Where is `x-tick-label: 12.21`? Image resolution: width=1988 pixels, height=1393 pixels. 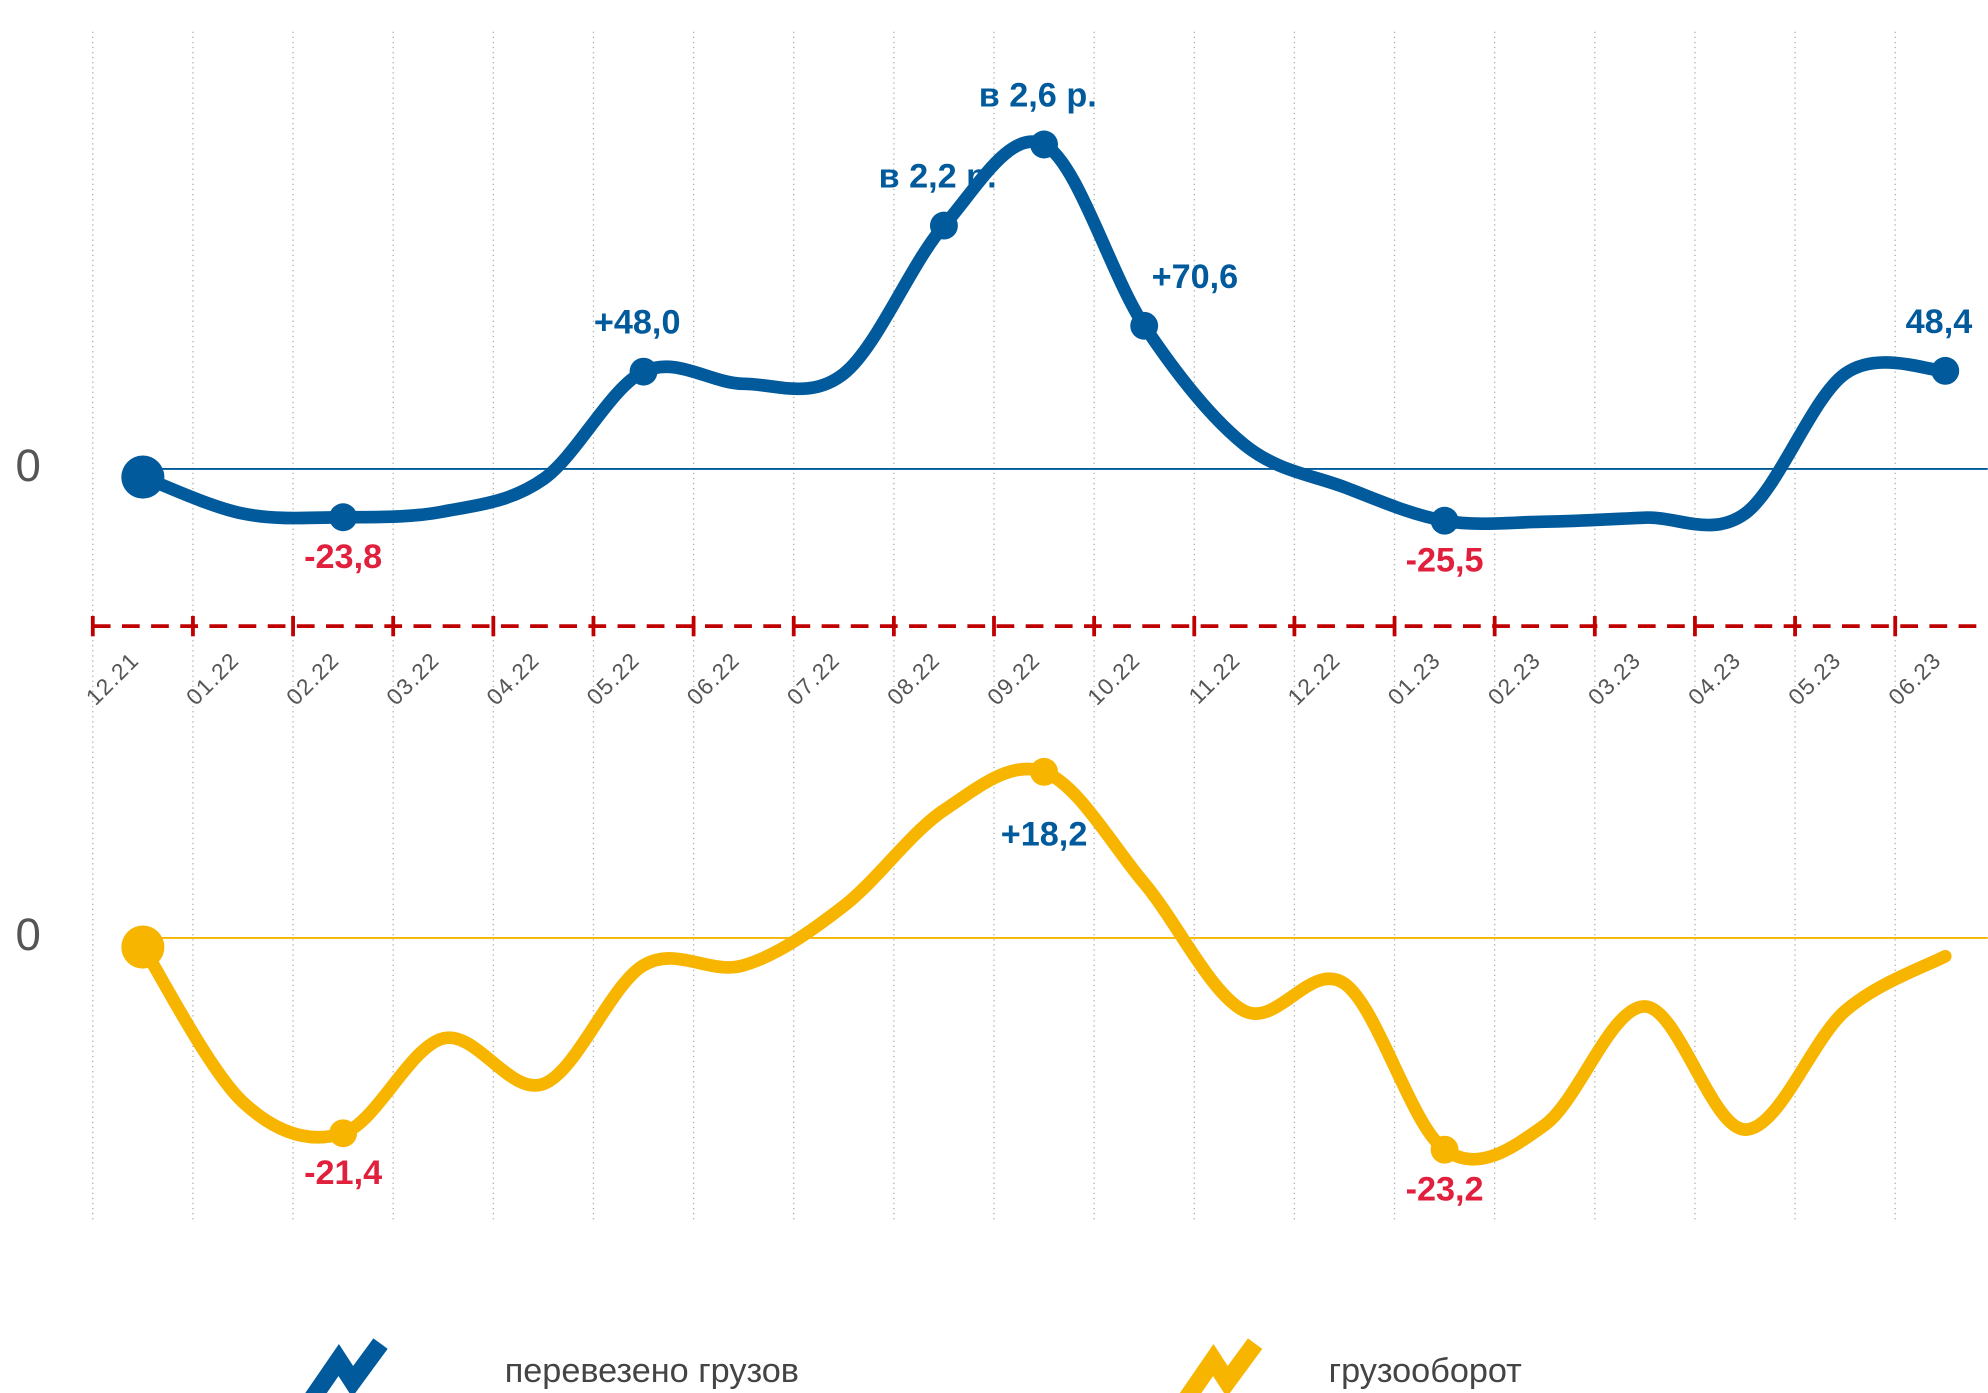 x-tick-label: 12.21 is located at coordinates (112, 678).